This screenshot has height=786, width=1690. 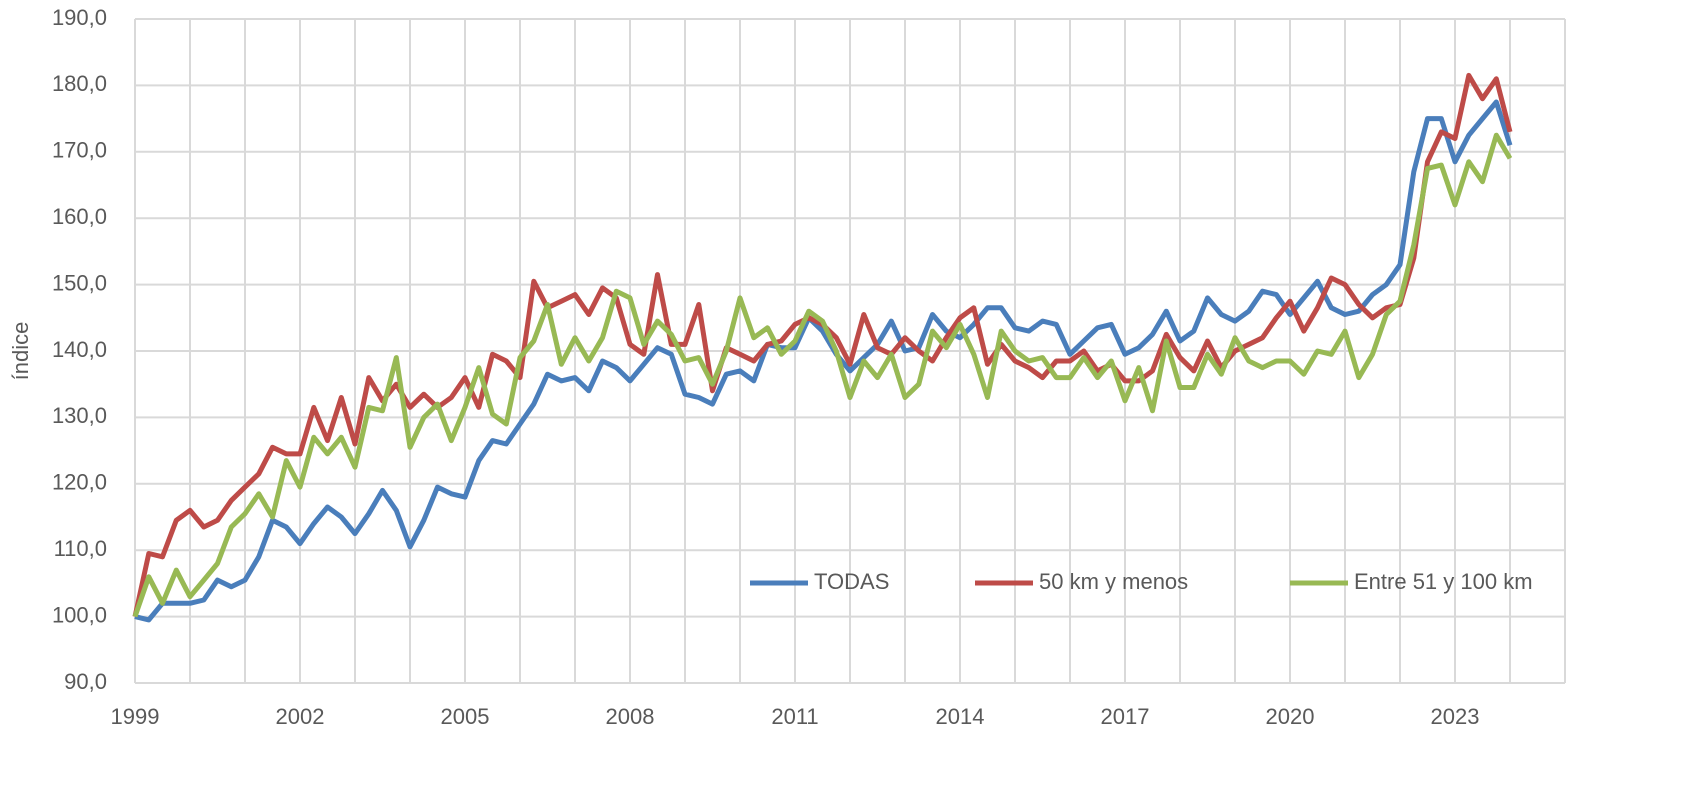 I want to click on y-axis-label: índice, so click(x=20, y=351).